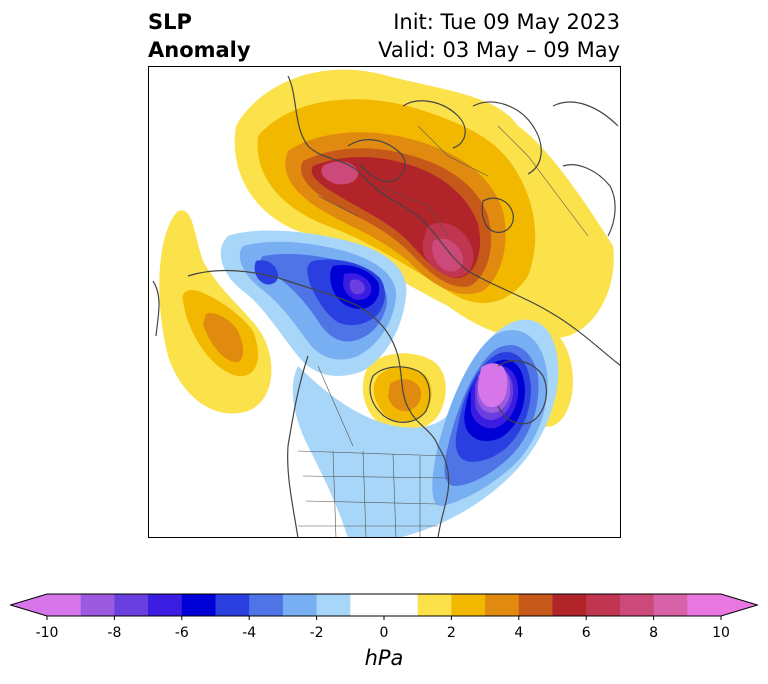  Describe the element at coordinates (316, 633) in the screenshot. I see `colorbar-tick-label: -2` at that location.